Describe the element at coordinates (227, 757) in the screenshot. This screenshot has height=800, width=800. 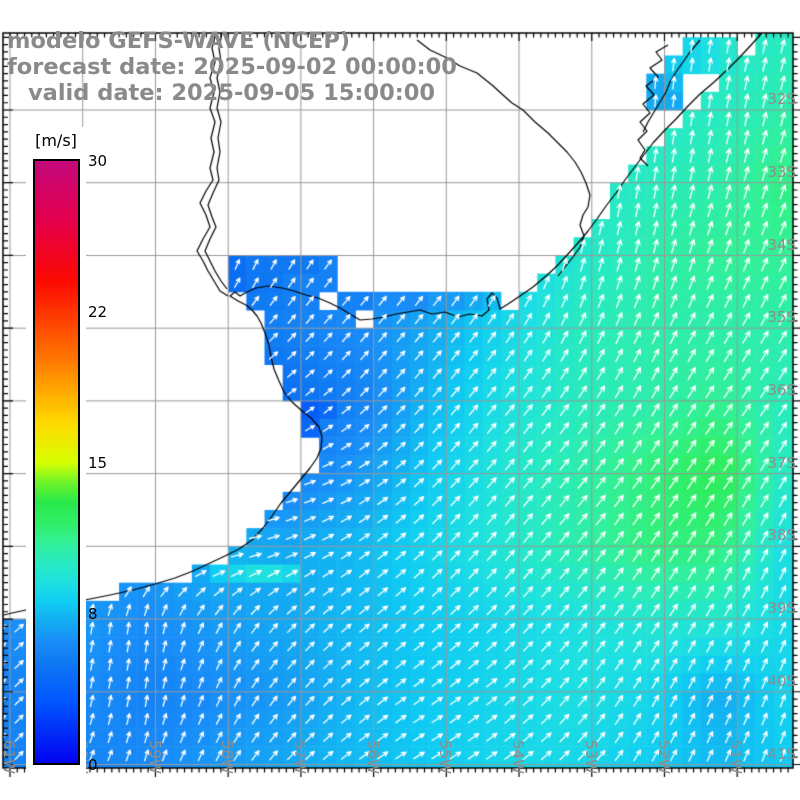
I see `lon-label-58W: 58W` at that location.